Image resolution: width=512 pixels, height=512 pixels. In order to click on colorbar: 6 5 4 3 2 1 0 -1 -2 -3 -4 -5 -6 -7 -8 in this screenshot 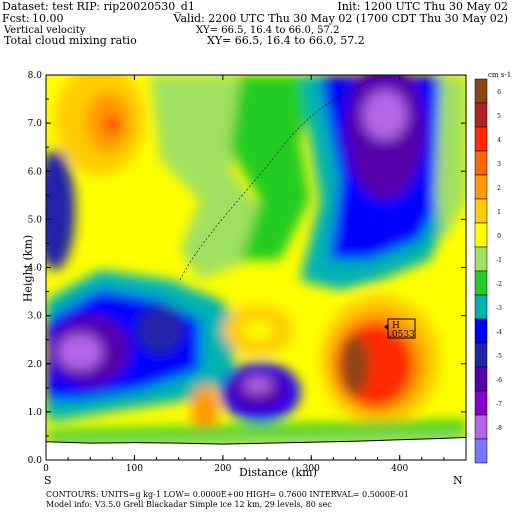, I will do `click(488, 271)`.